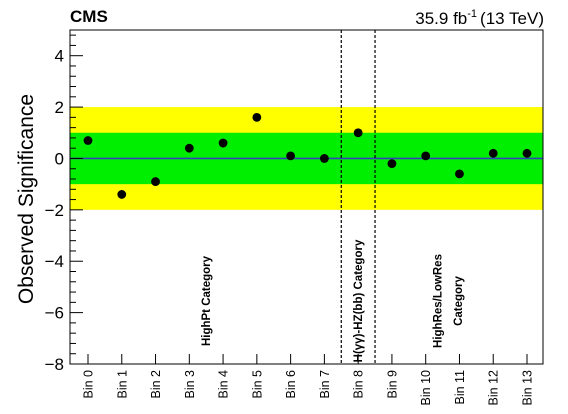 This screenshot has width=568, height=414. What do you see at coordinates (54, 364) in the screenshot?
I see `y-tick-label: −8` at bounding box center [54, 364].